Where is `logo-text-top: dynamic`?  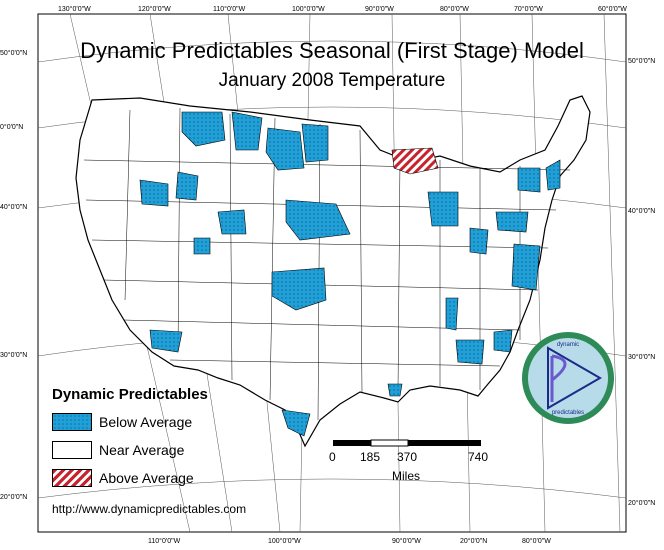
logo-text-top: dynamic is located at coordinates (568, 345).